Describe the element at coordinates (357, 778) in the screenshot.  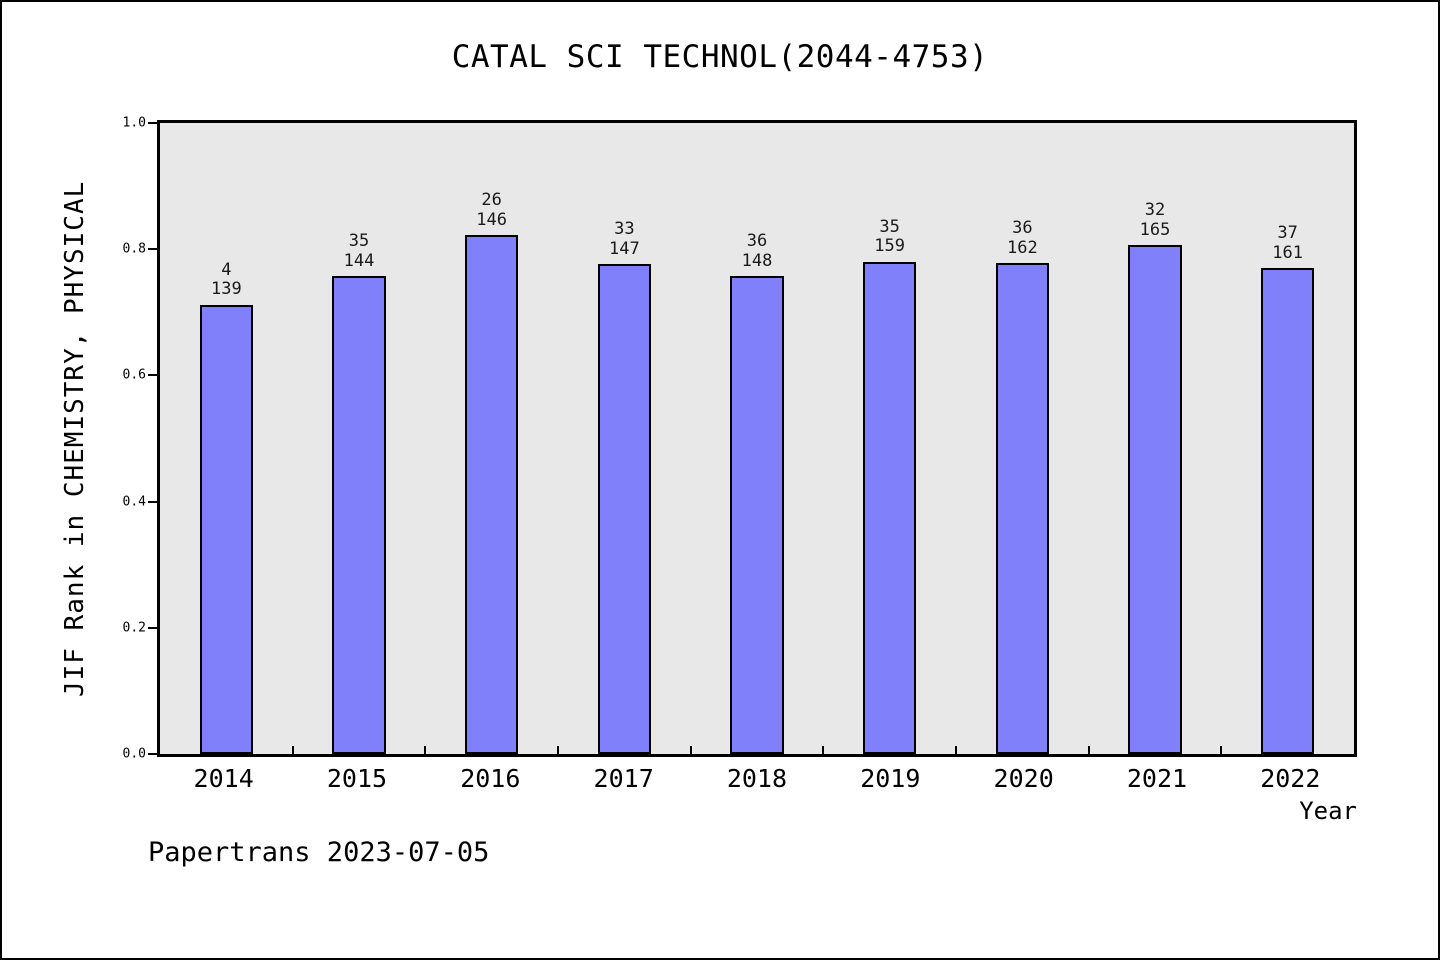
I see `x-tick-label: 2015` at that location.